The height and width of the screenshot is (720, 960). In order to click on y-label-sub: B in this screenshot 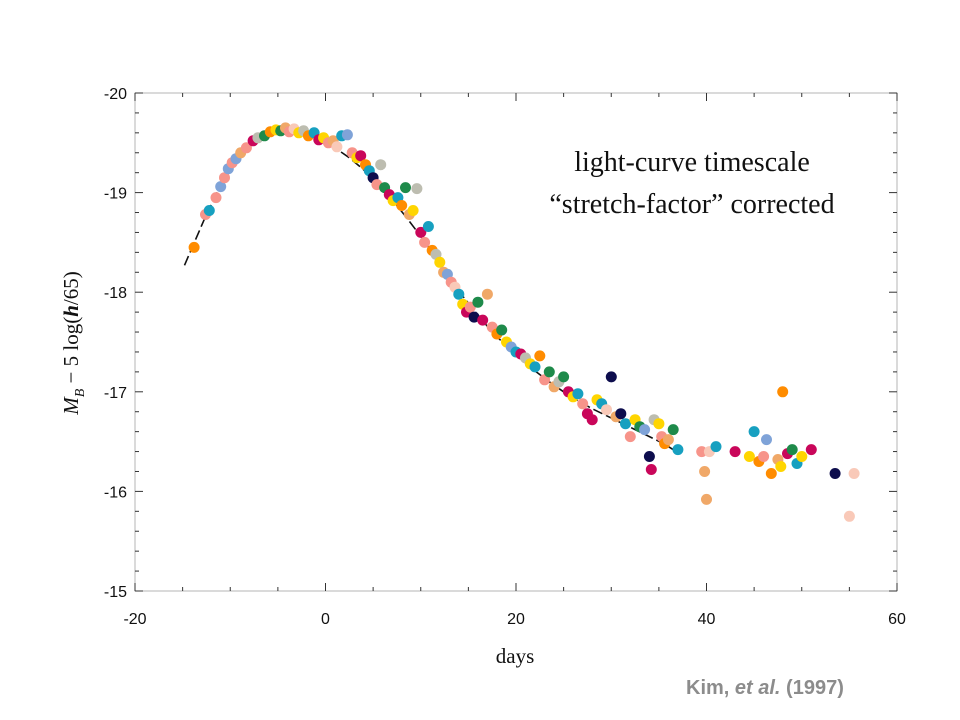, I will do `click(80, 392)`.